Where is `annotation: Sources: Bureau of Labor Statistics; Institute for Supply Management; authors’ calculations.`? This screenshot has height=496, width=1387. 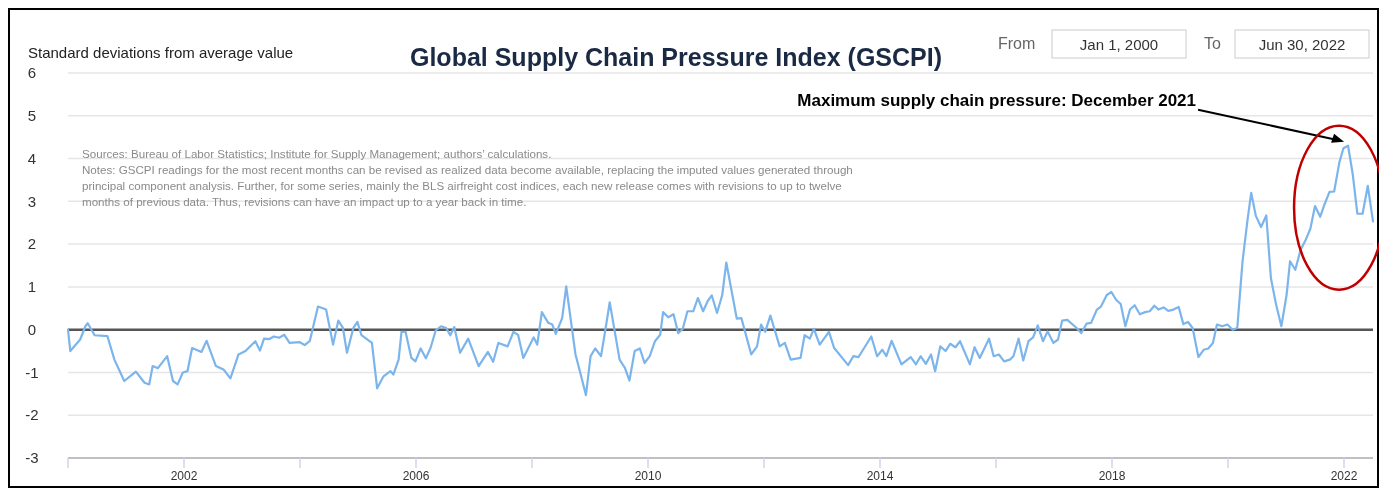
annotation: Sources: Bureau of Labor Statistics; Institute for Supply Management; authors’ calculations. is located at coordinates (317, 153).